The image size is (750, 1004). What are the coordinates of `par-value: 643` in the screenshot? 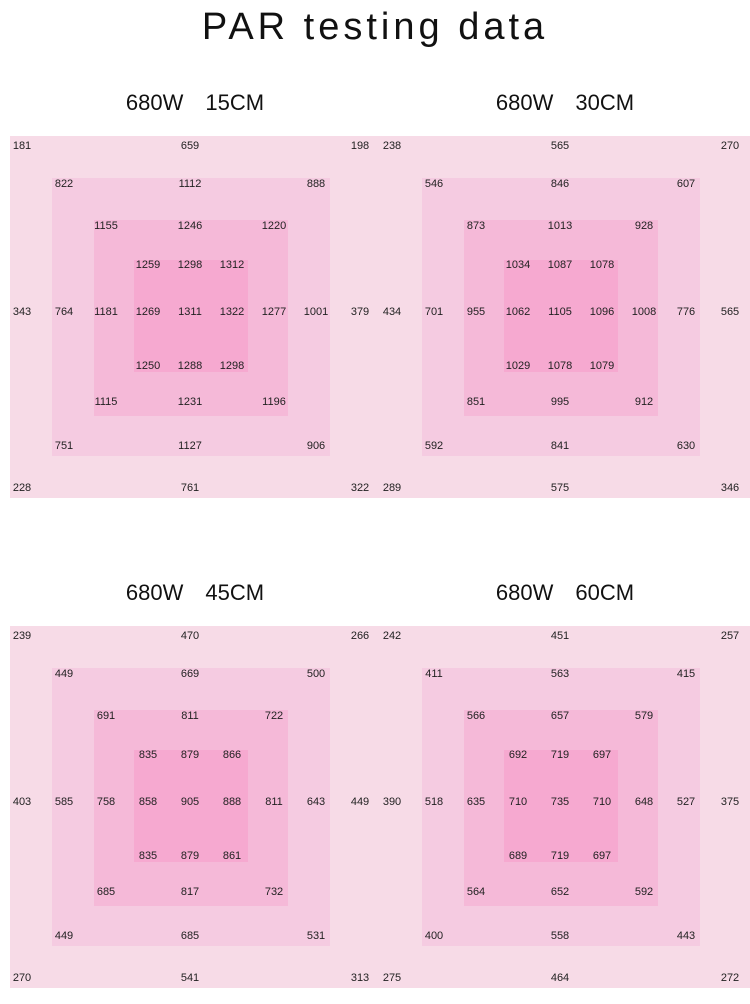 It's located at (316, 802).